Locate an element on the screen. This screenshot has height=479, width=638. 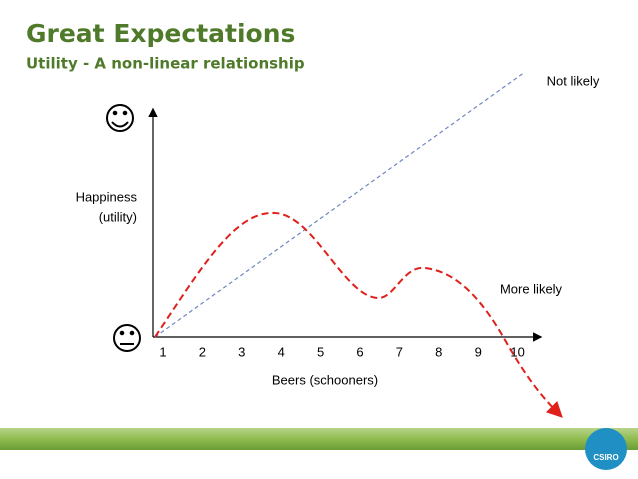
x-tick-label: 4 is located at coordinates (281, 351).